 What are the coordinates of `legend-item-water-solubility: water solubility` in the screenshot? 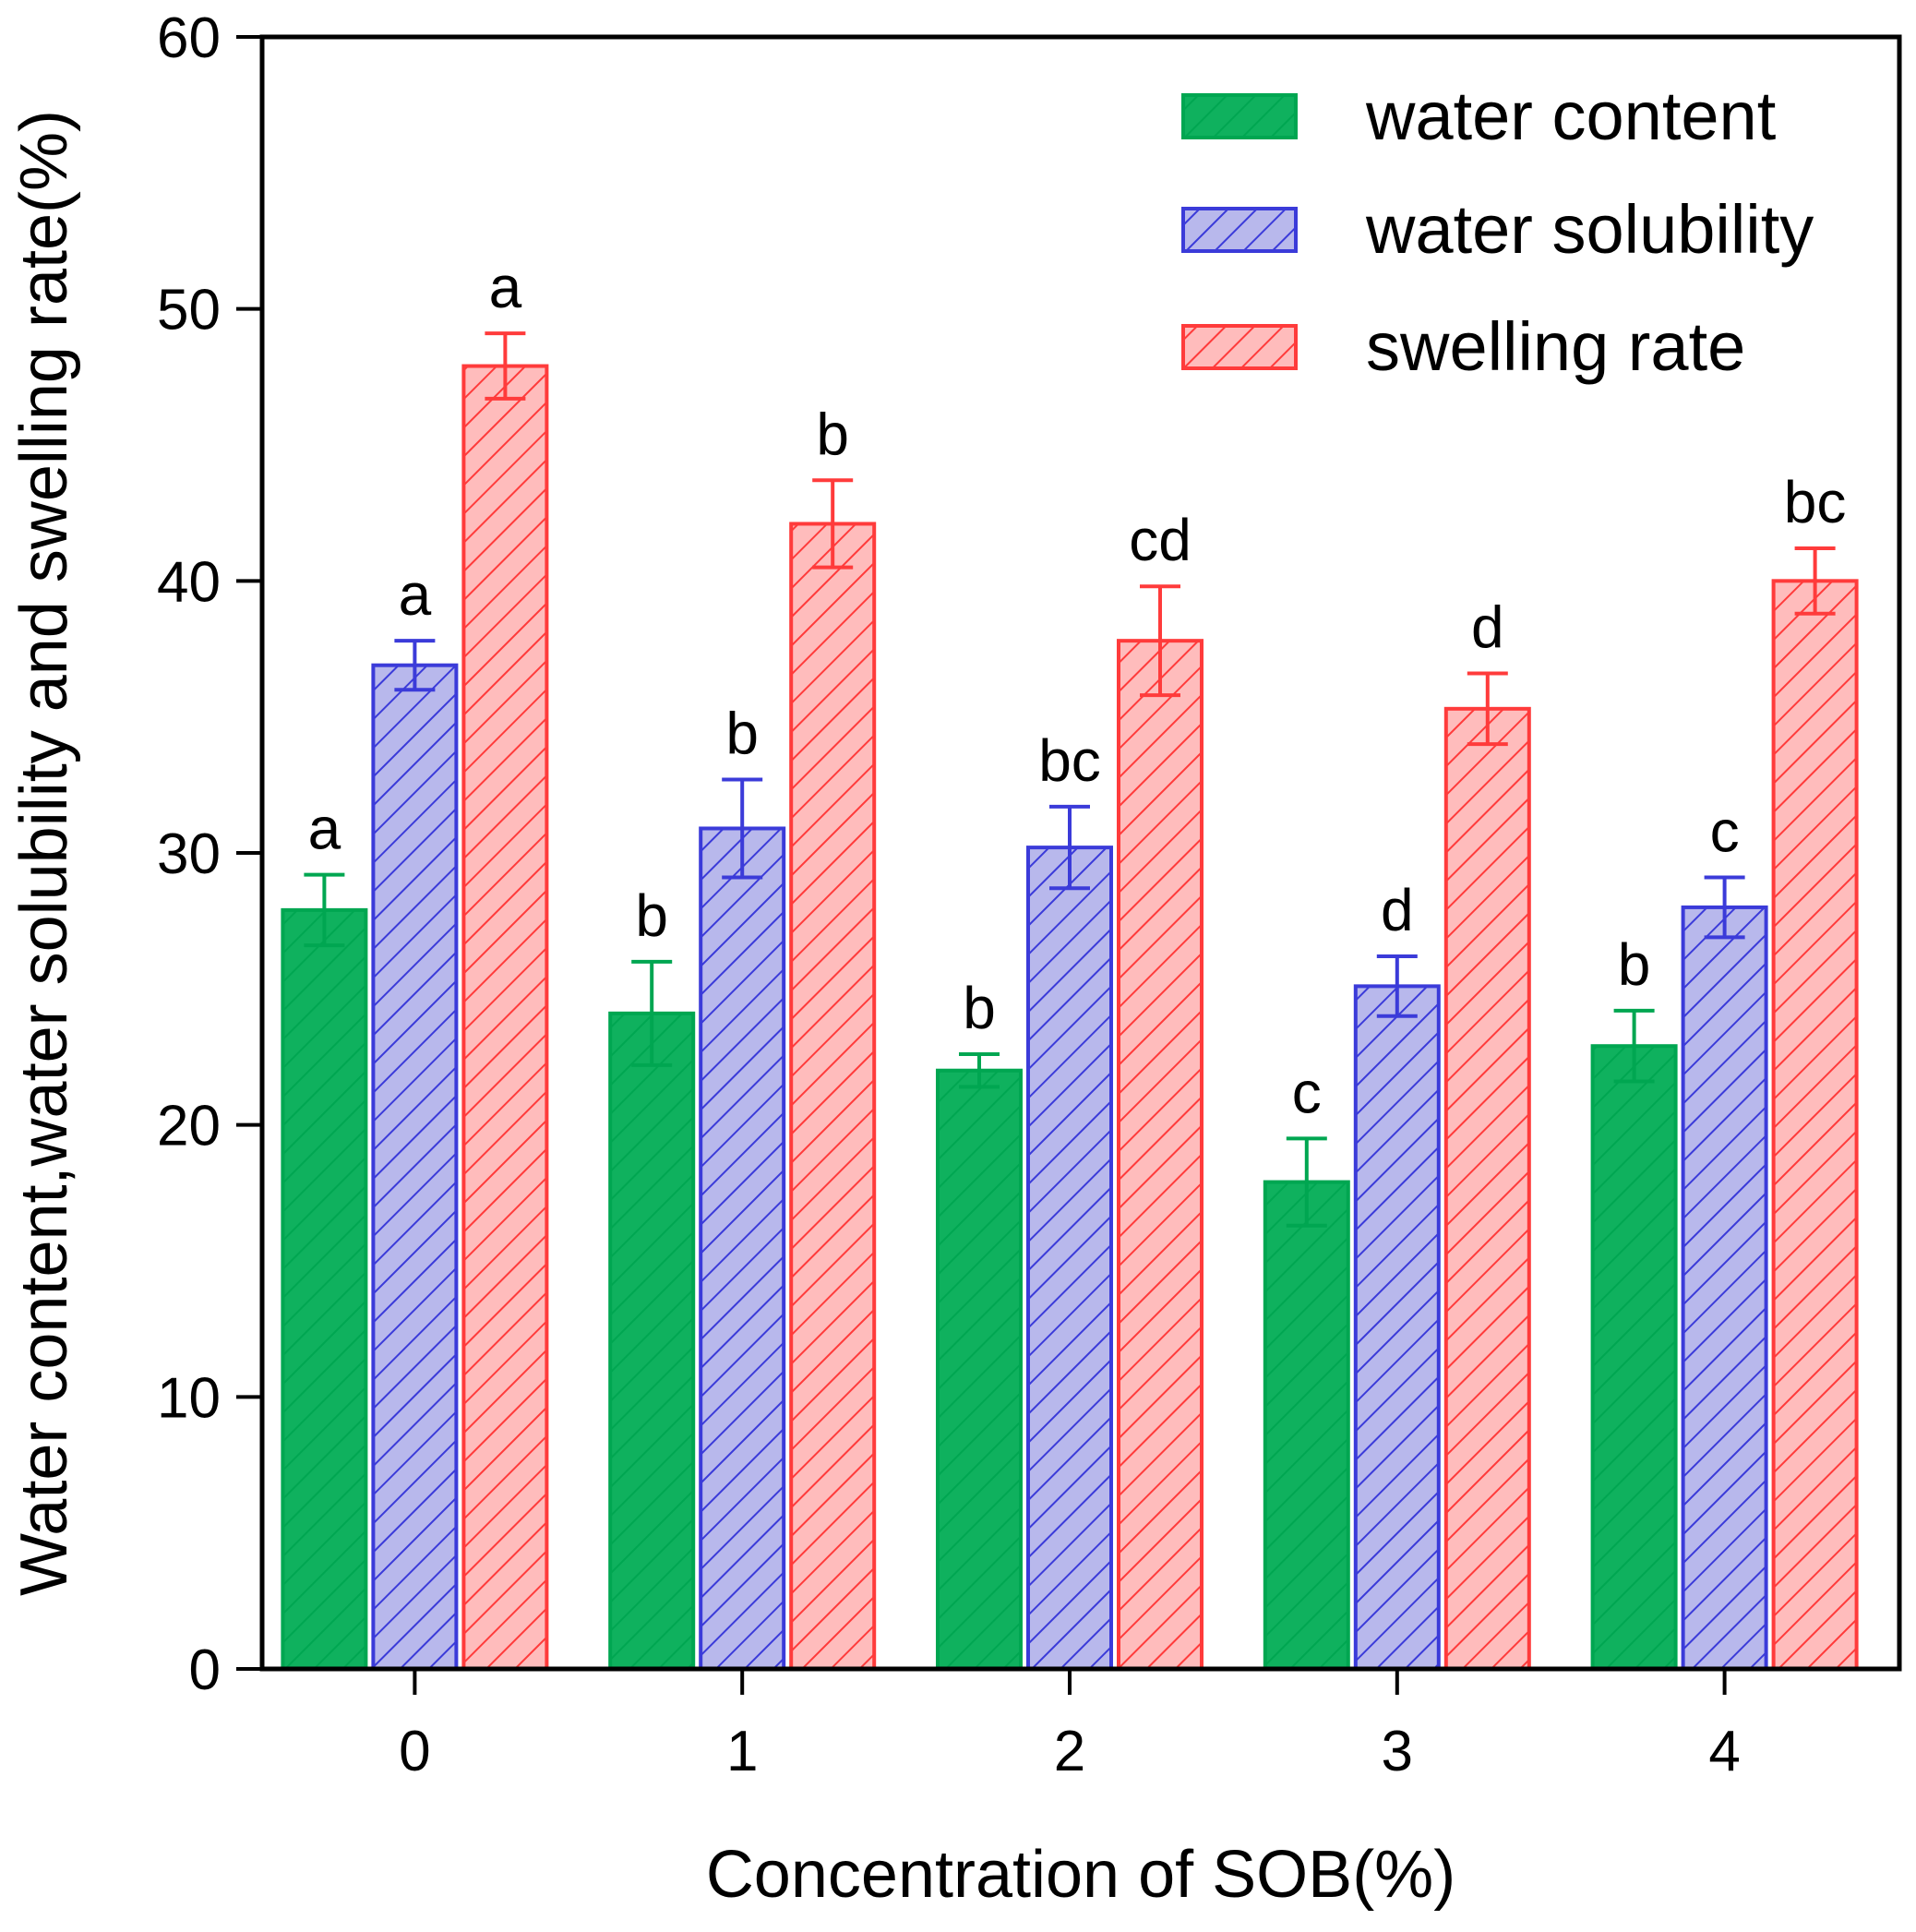 It's located at (1497, 229).